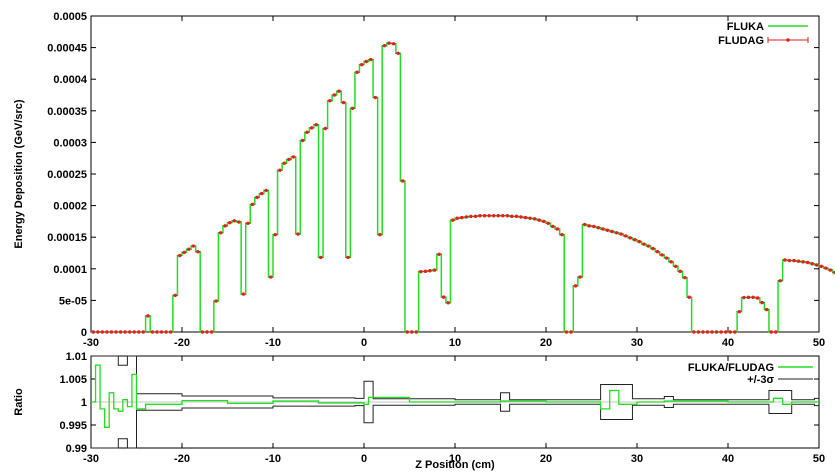  Describe the element at coordinates (73, 380) in the screenshot. I see `y-tick-label: 1.005` at that location.